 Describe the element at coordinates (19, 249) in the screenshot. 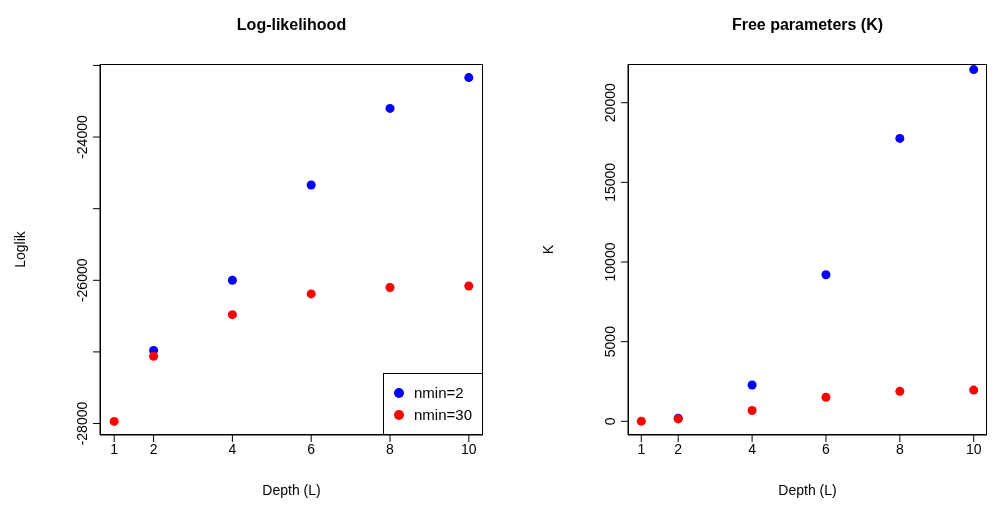

I see `y-axis-title: Loglik` at that location.